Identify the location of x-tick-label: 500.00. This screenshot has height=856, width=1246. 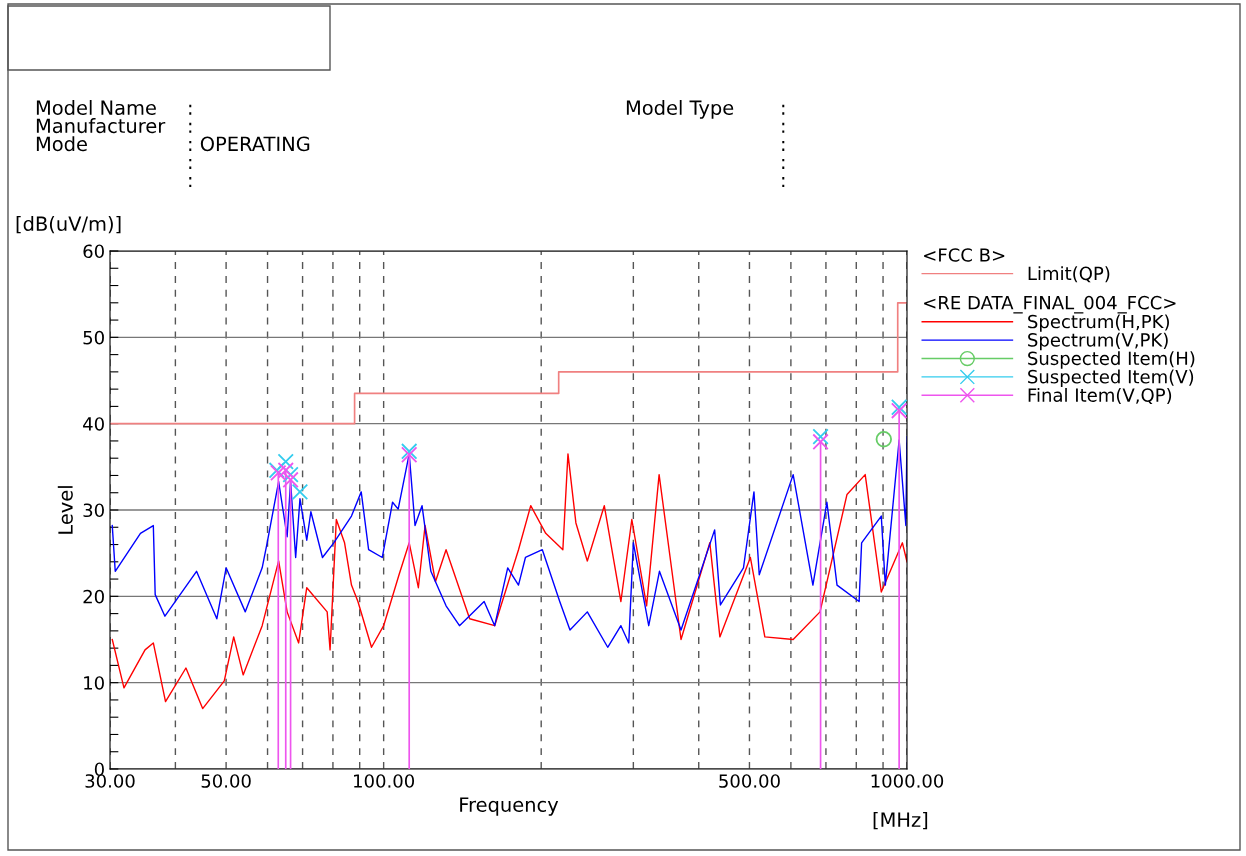
(749, 781).